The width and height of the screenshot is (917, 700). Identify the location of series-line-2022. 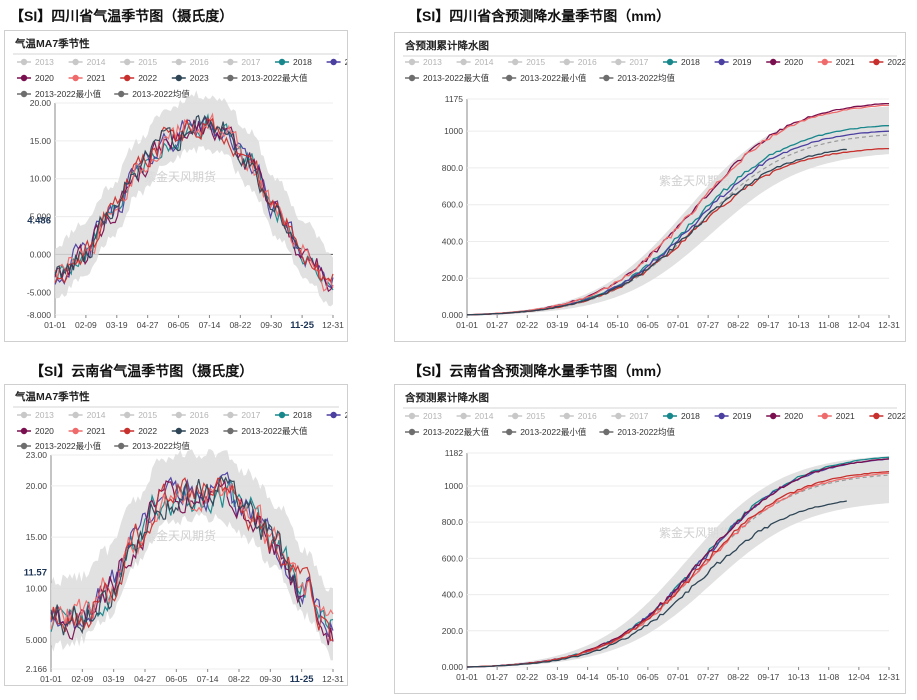
(678, 569).